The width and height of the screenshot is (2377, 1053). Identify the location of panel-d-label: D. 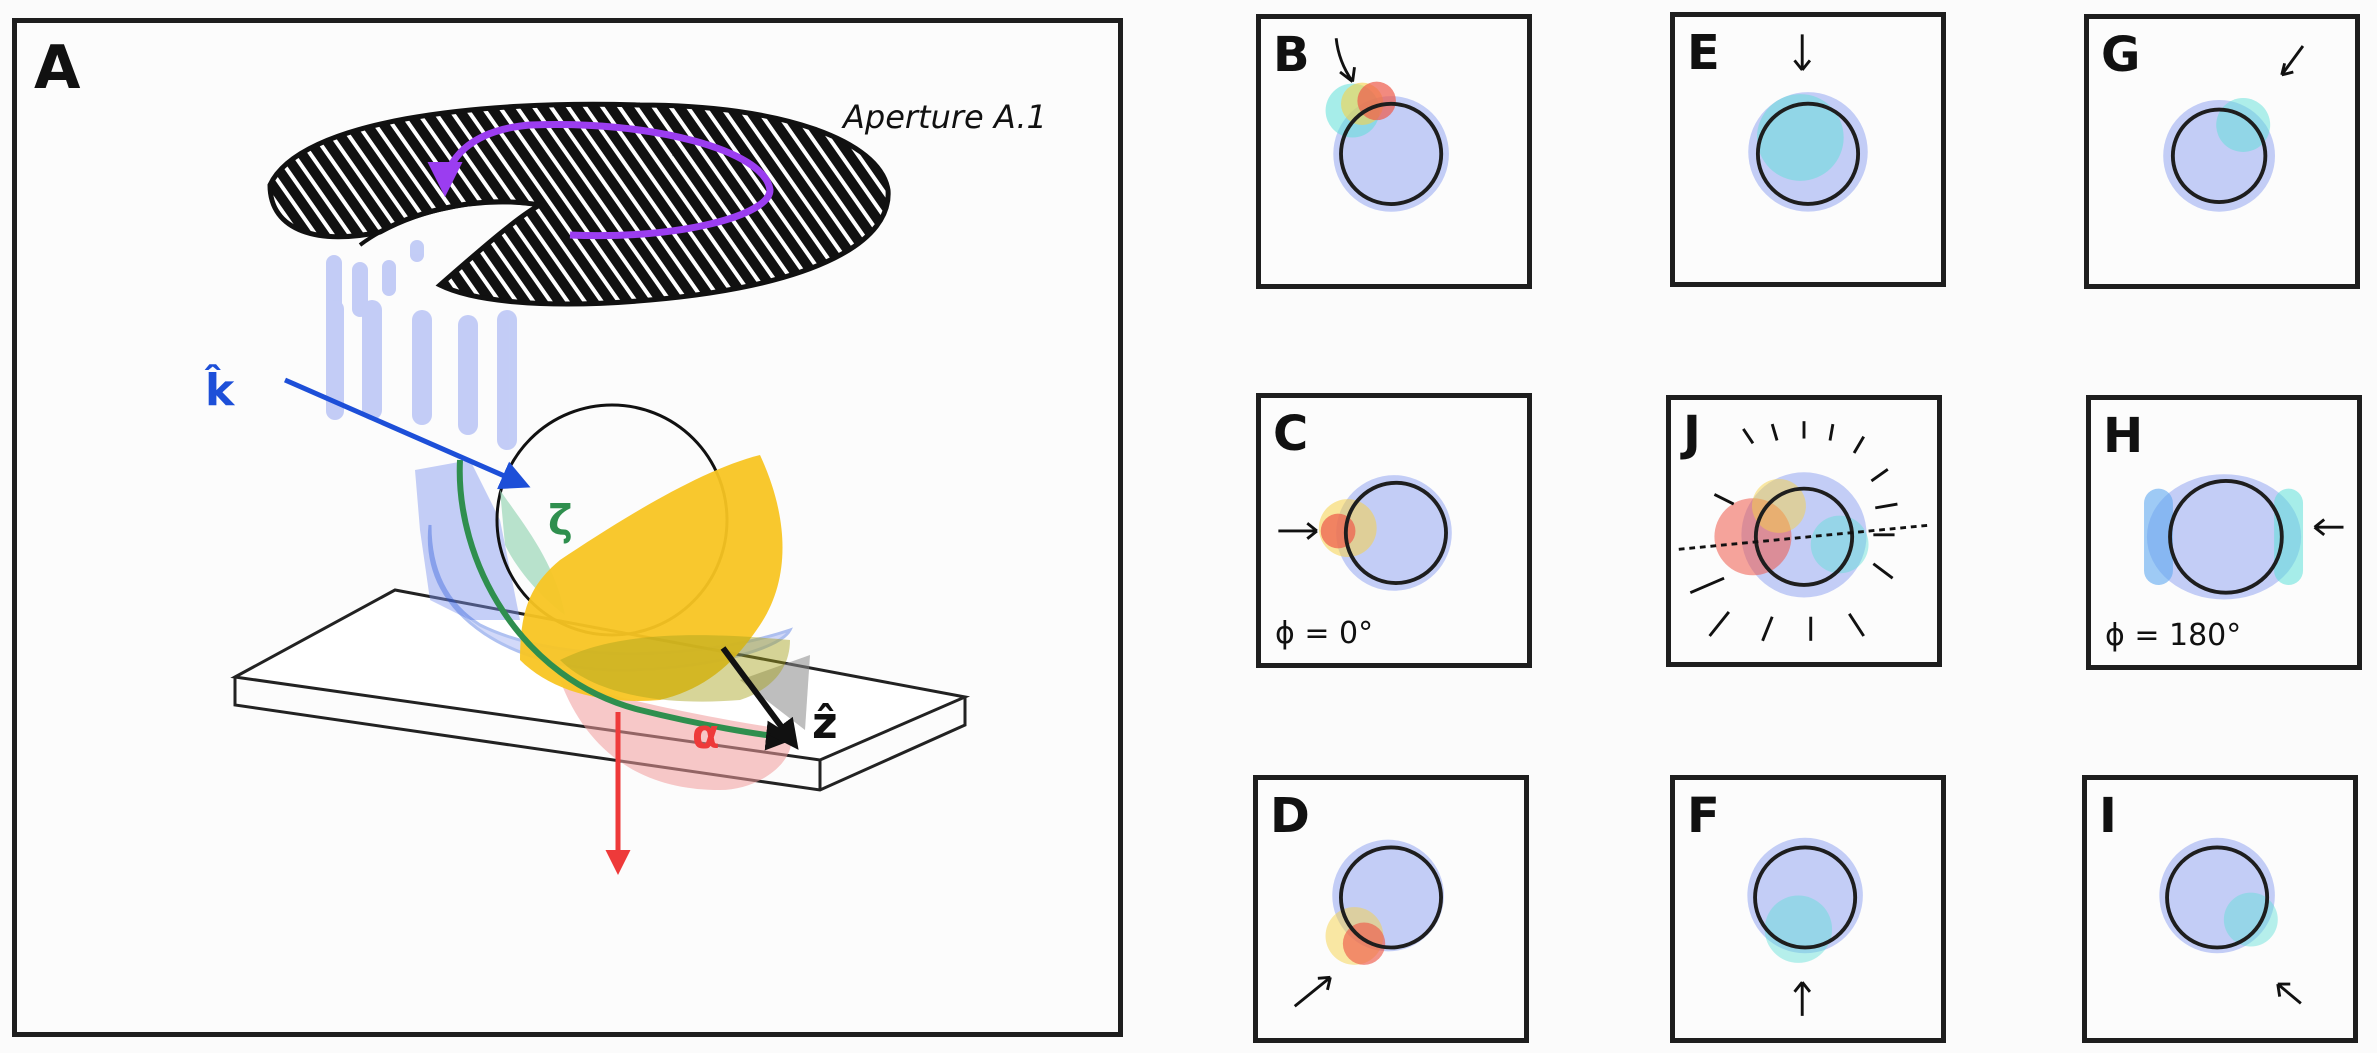
(1290, 816).